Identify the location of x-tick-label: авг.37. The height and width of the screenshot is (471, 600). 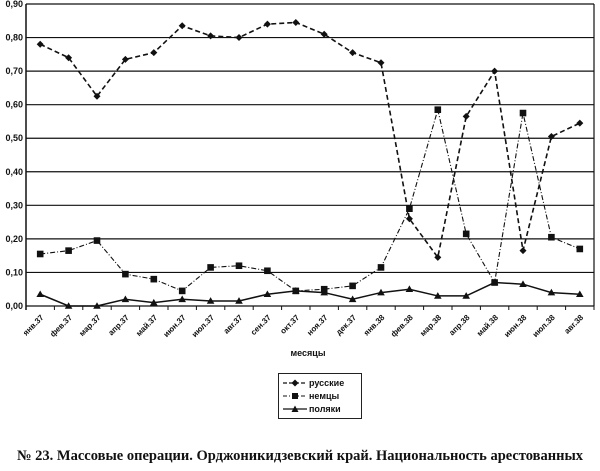
(233, 324).